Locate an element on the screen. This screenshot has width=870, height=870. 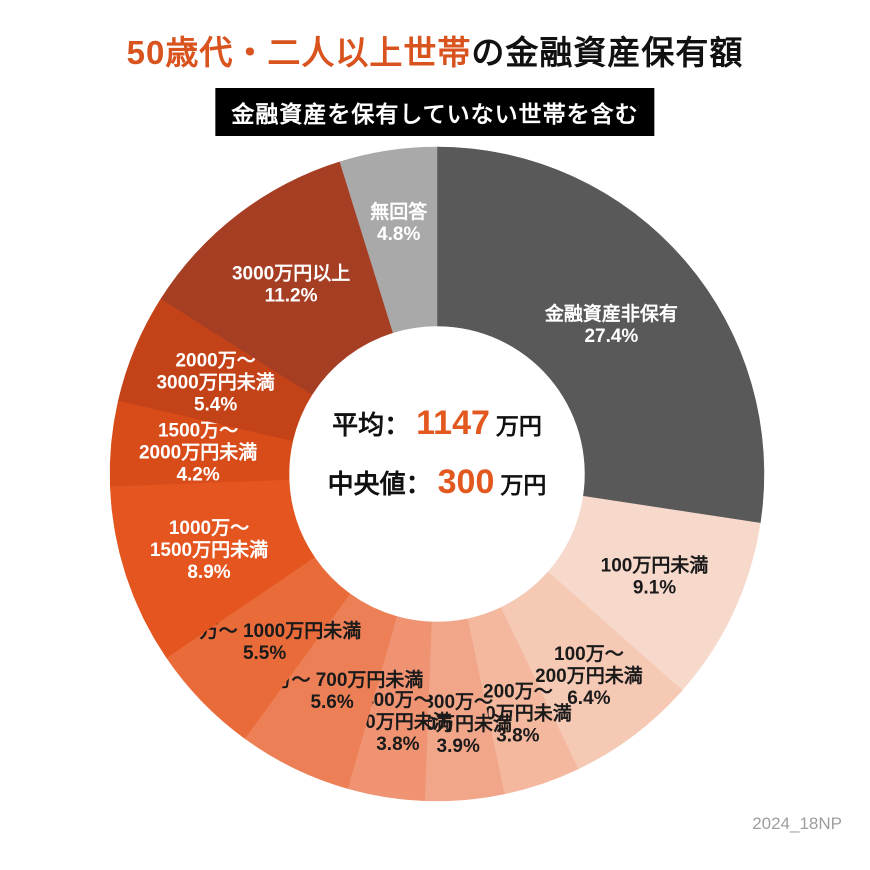
slice-label-2: 100万〜 200万円未満 6.4% is located at coordinates (589, 676).